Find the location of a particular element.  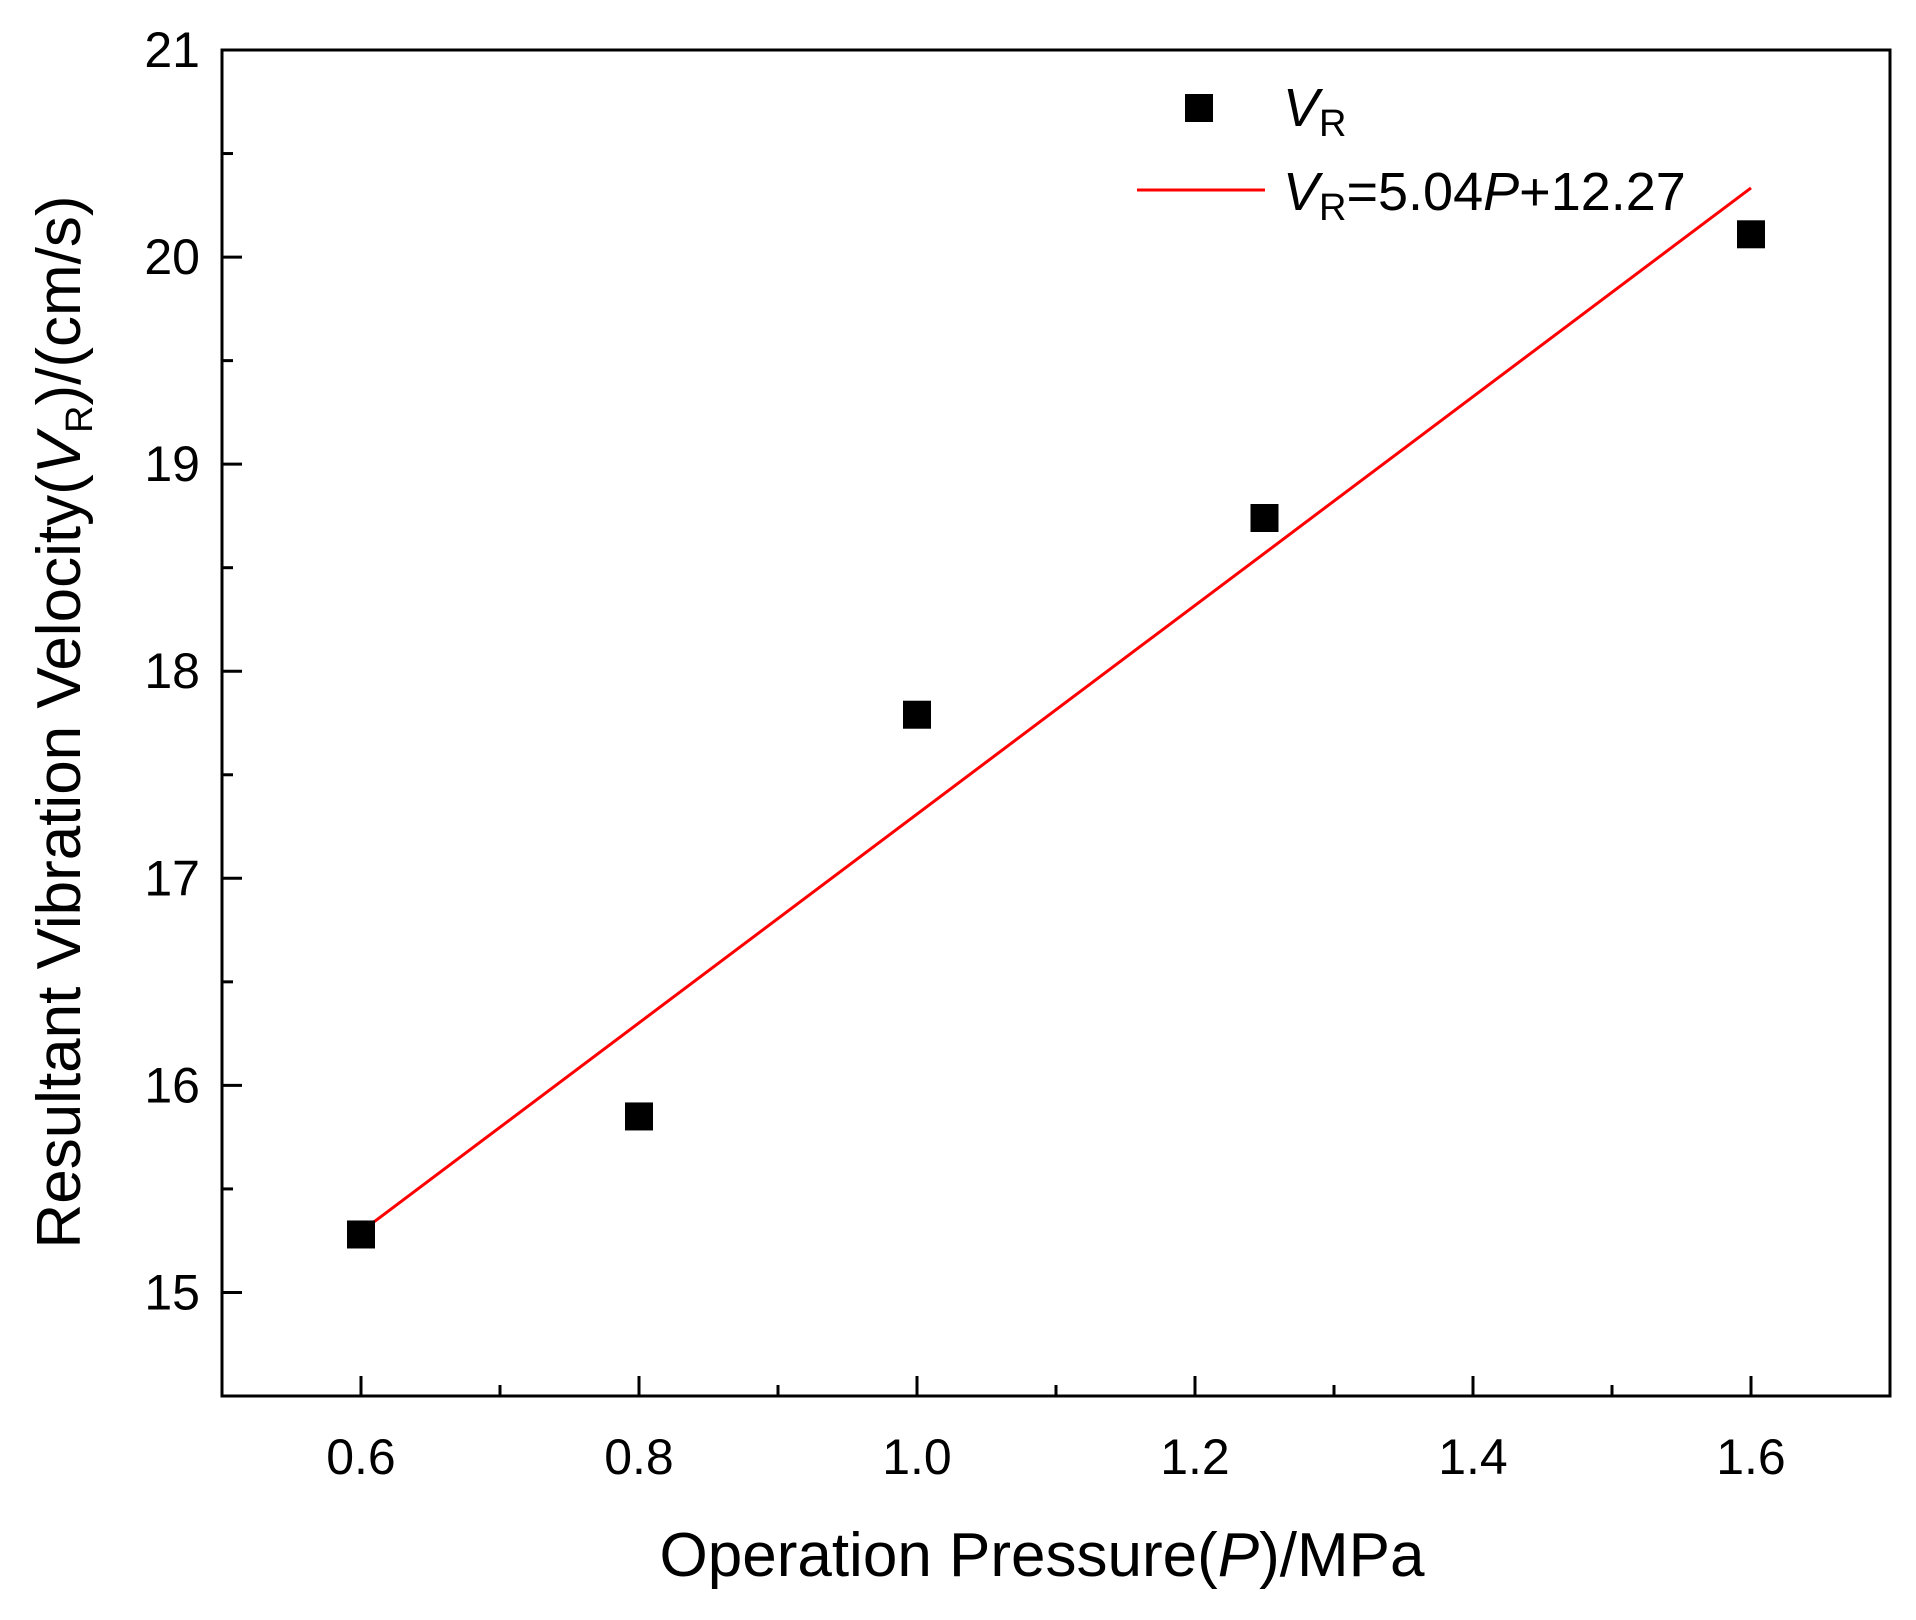

y-axis-ticks: 15 16 17 18 19 20 21 is located at coordinates (193, 671).